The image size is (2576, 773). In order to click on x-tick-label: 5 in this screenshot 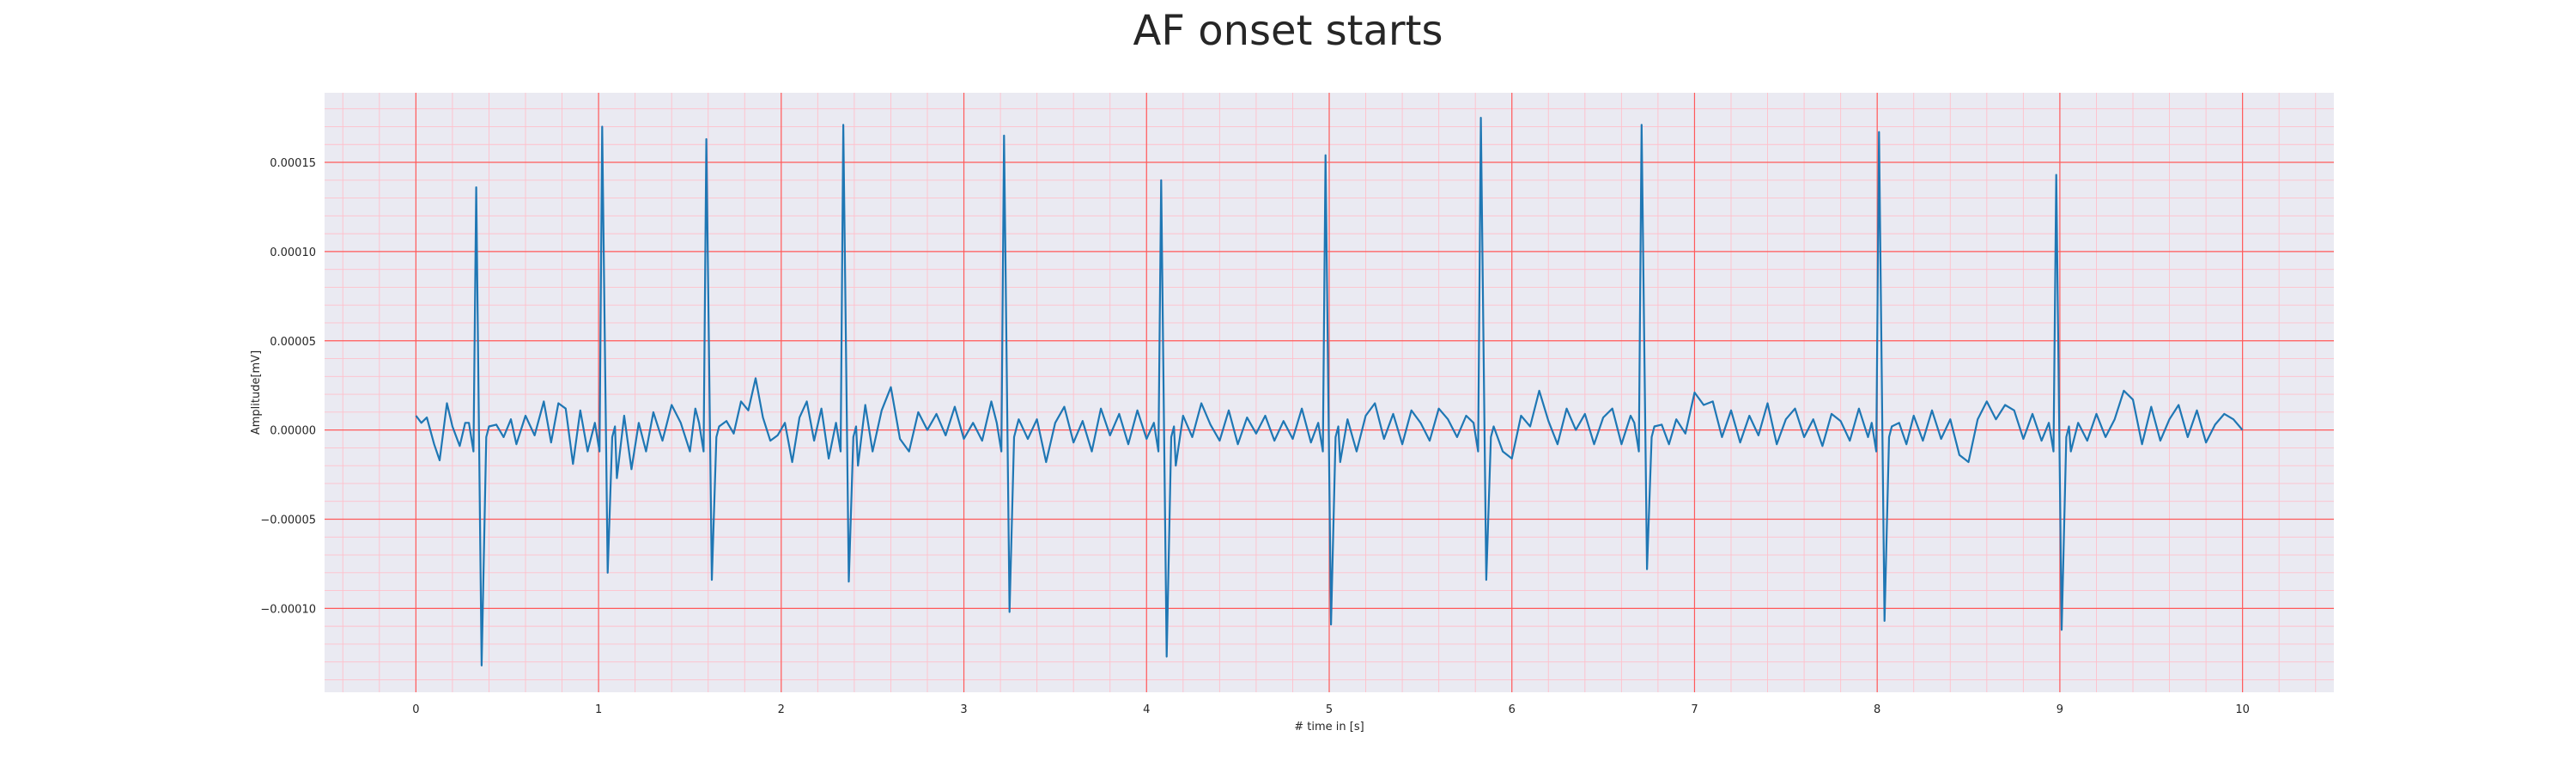, I will do `click(1330, 709)`.